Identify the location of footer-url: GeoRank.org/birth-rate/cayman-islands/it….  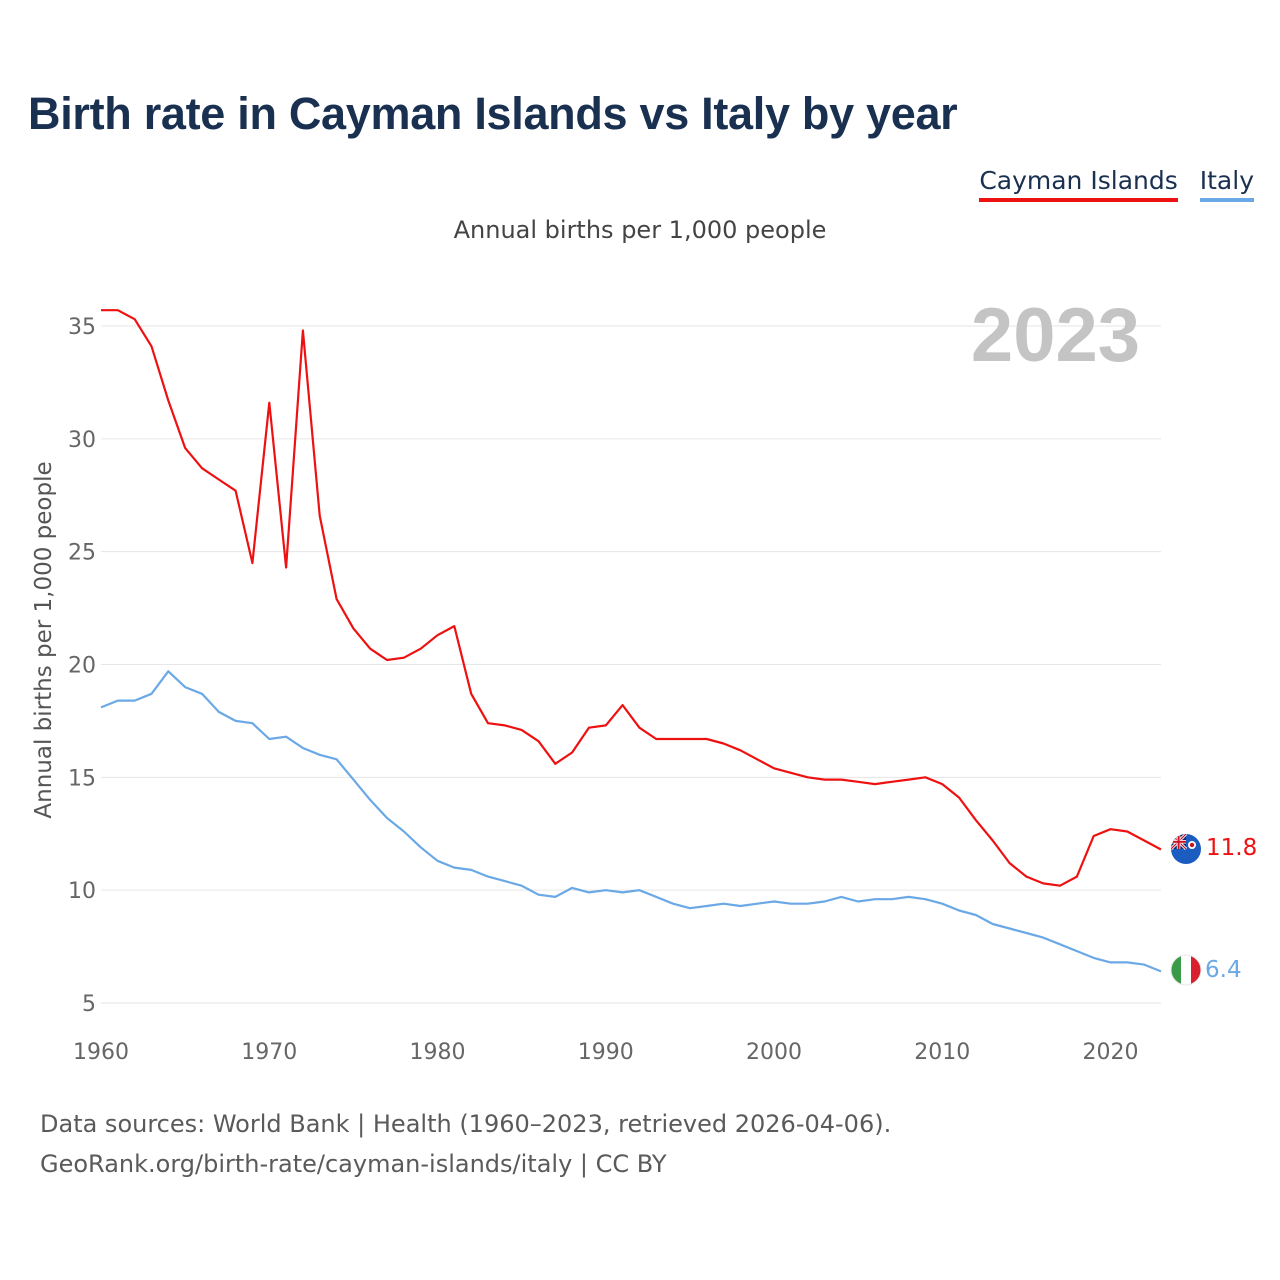
(353, 1164).